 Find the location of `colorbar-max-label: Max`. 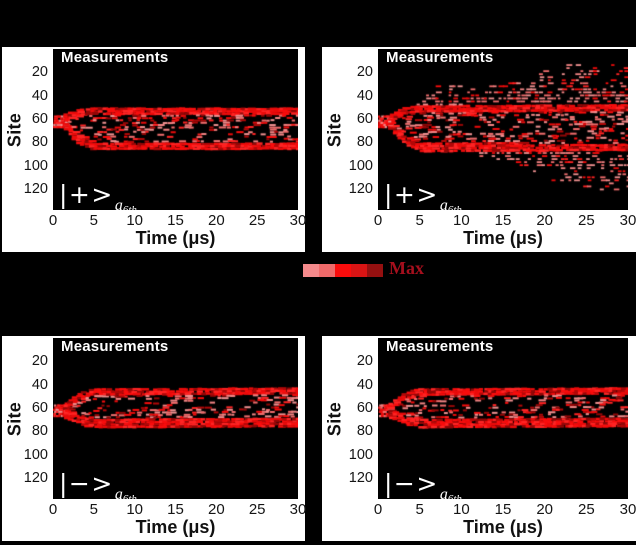

colorbar-max-label: Max is located at coordinates (406, 268).